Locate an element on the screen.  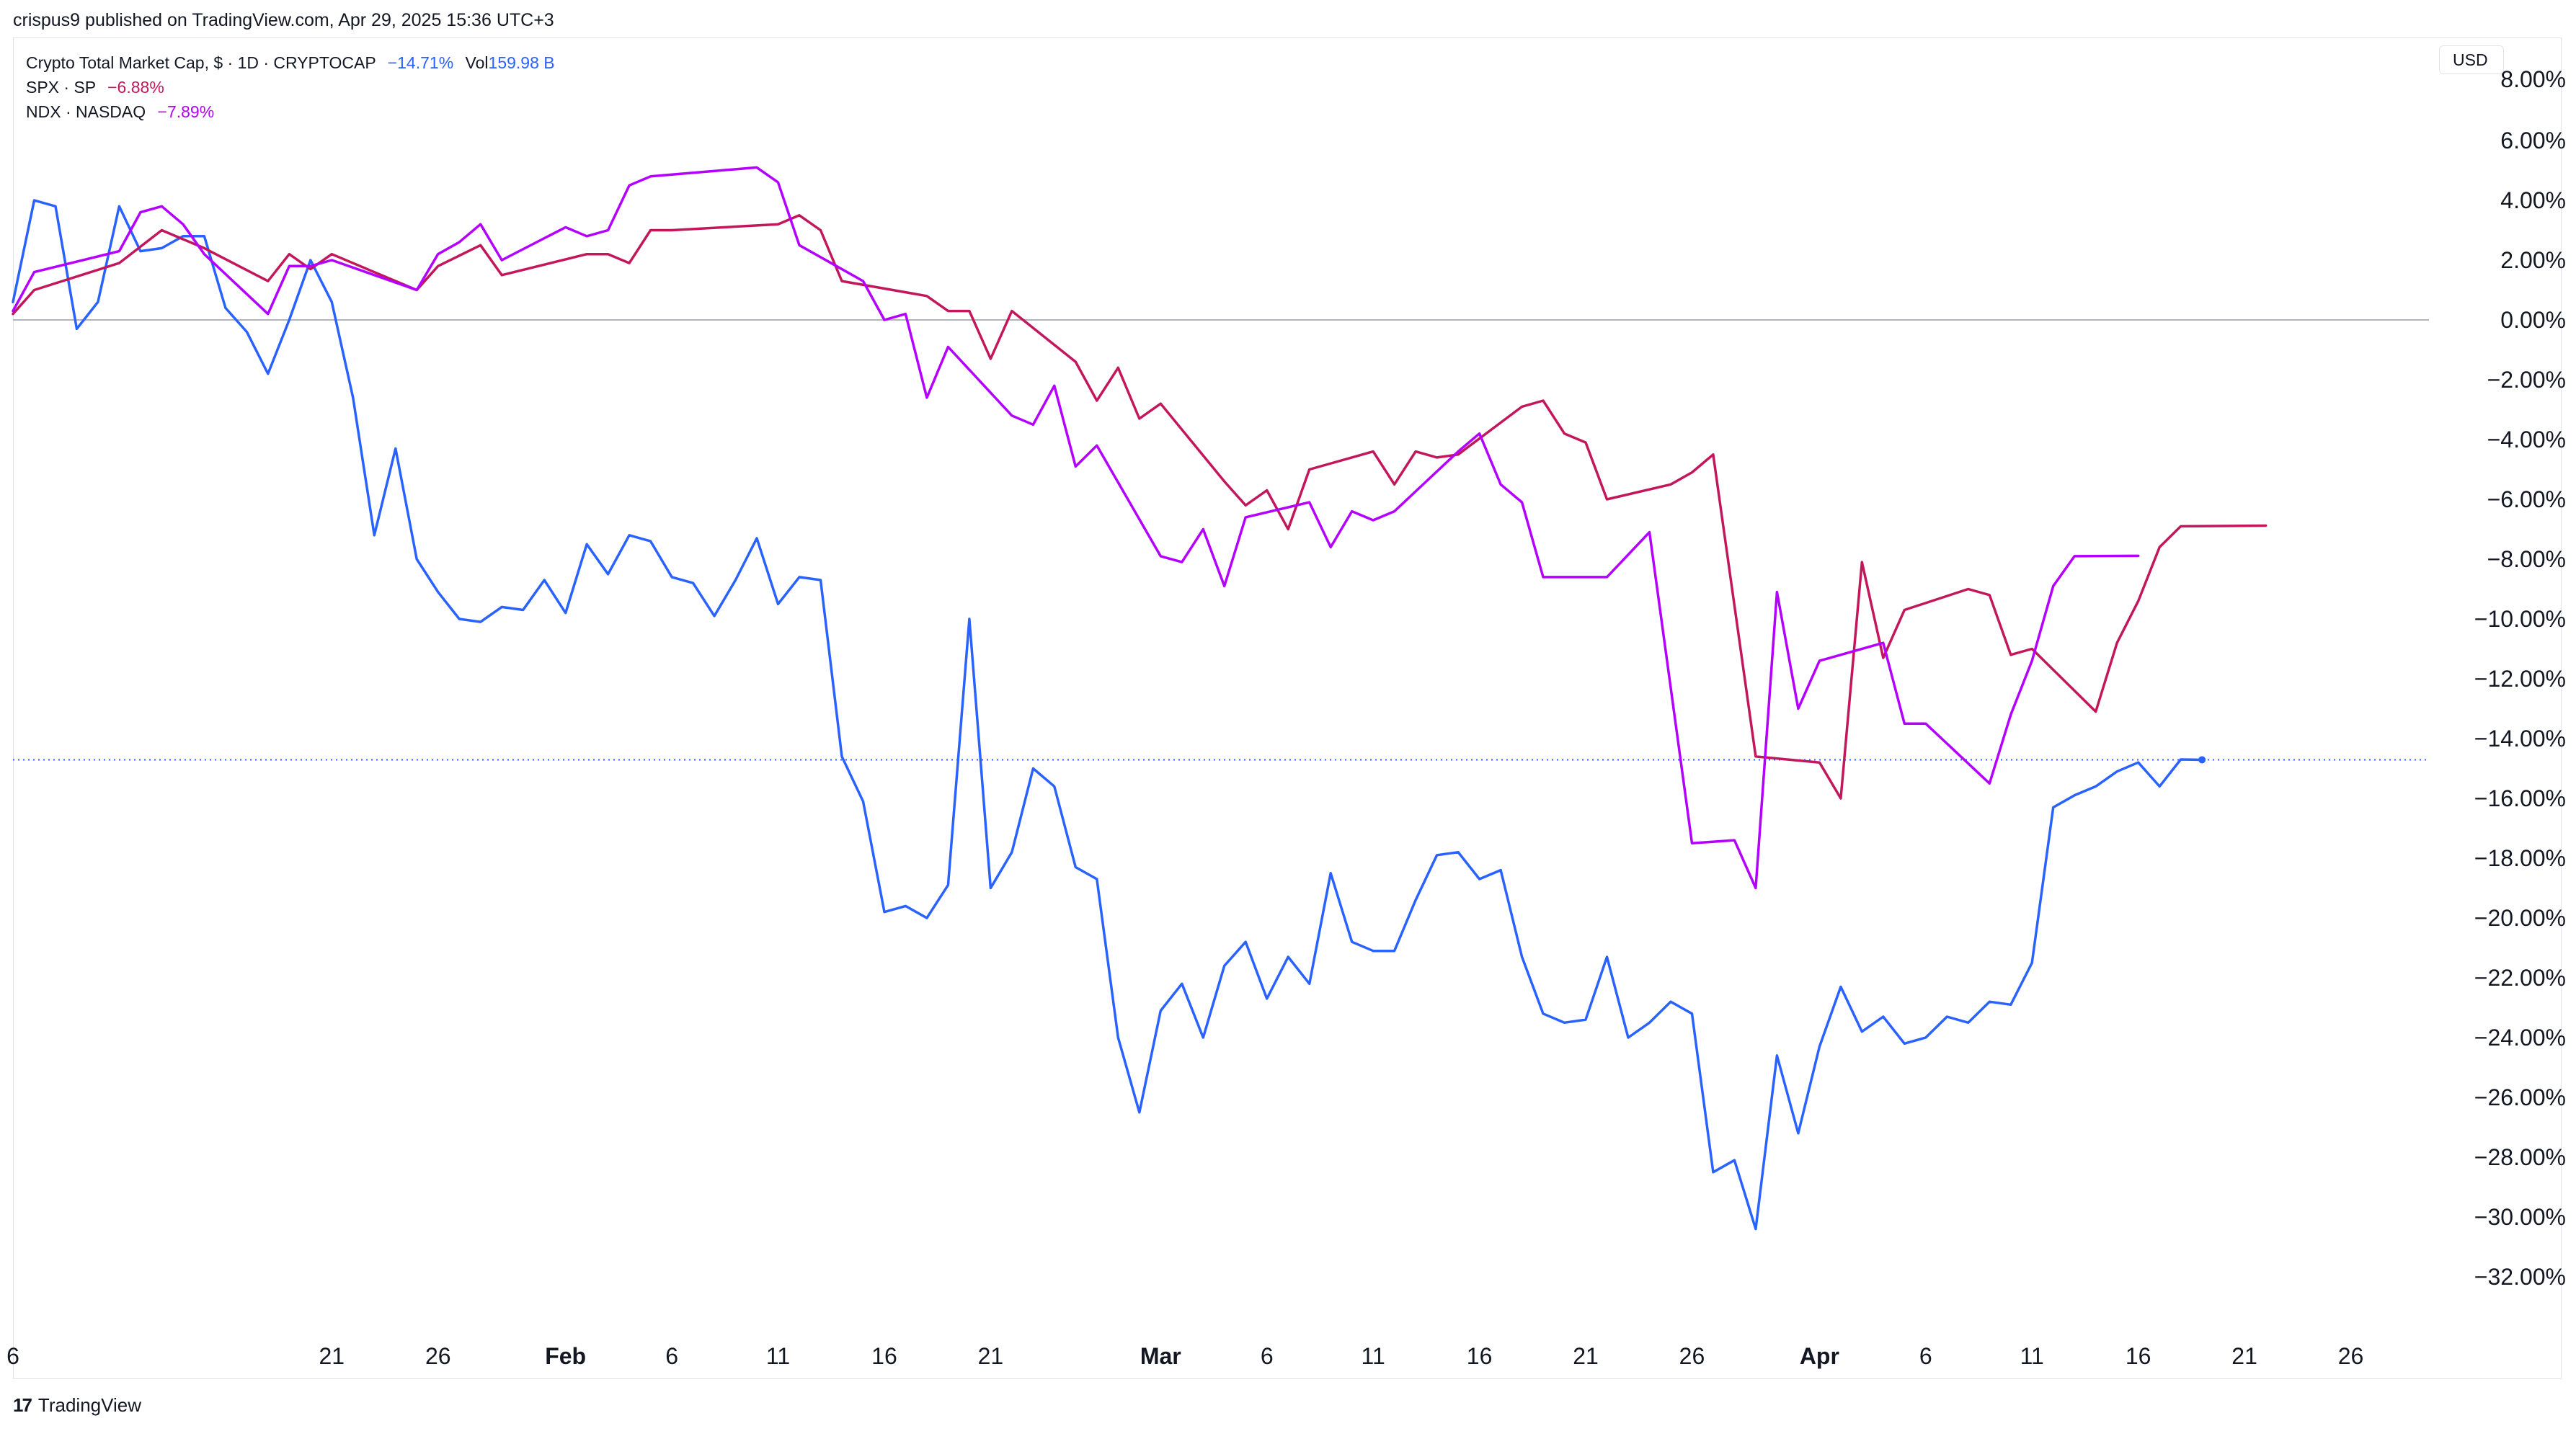
x-tick-label: Feb is located at coordinates (565, 1356).